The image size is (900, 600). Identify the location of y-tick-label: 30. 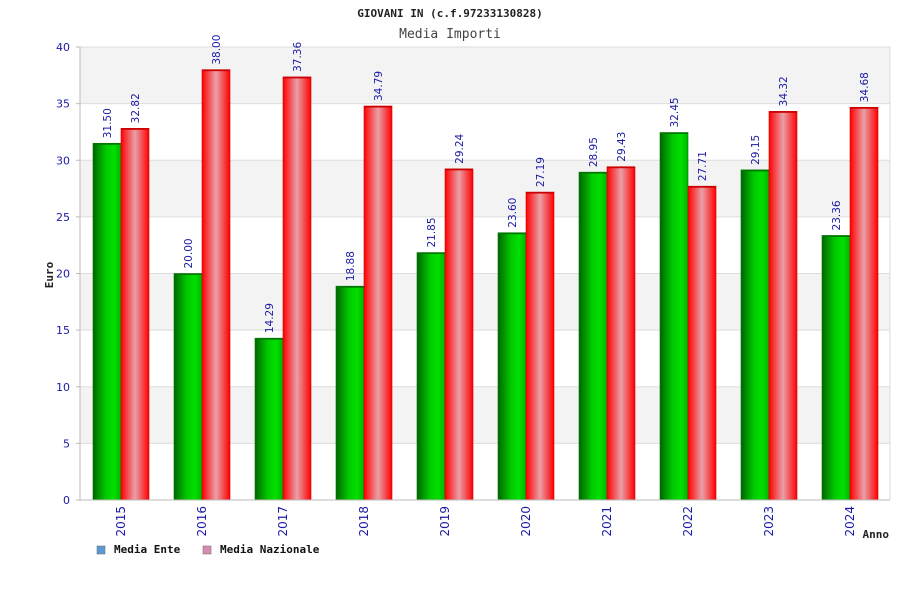
(63, 160).